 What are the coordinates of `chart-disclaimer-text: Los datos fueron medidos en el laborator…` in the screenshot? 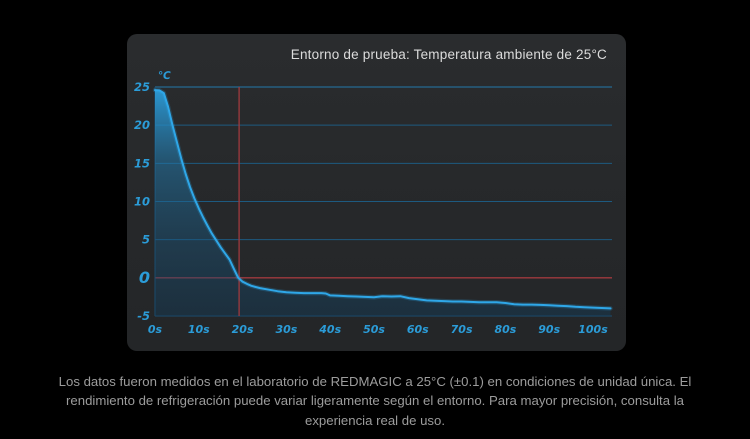 It's located at (375, 401).